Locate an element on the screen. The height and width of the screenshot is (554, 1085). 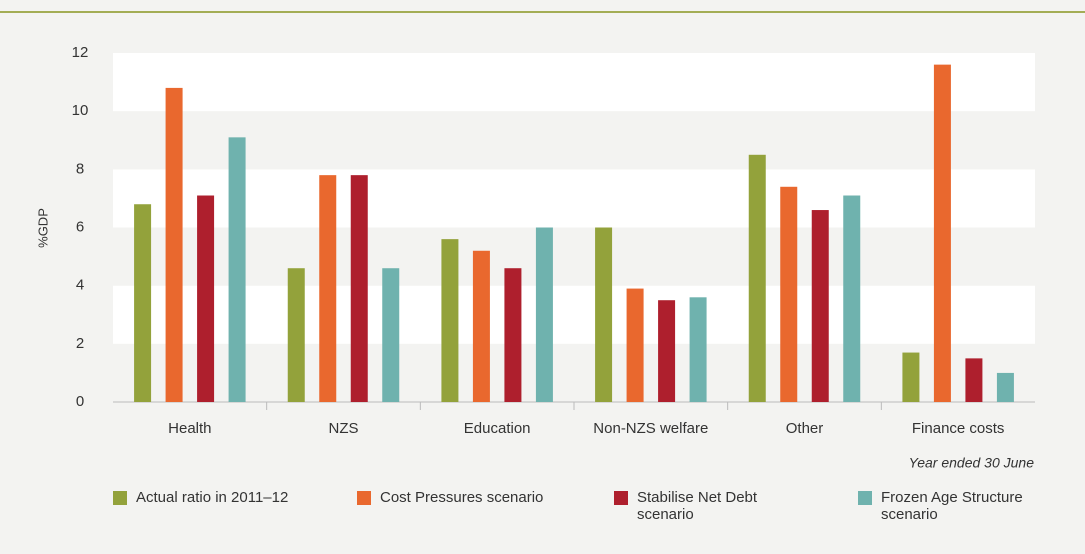
legend-item: Stabilise Net Debt scenario is located at coordinates (706, 506).